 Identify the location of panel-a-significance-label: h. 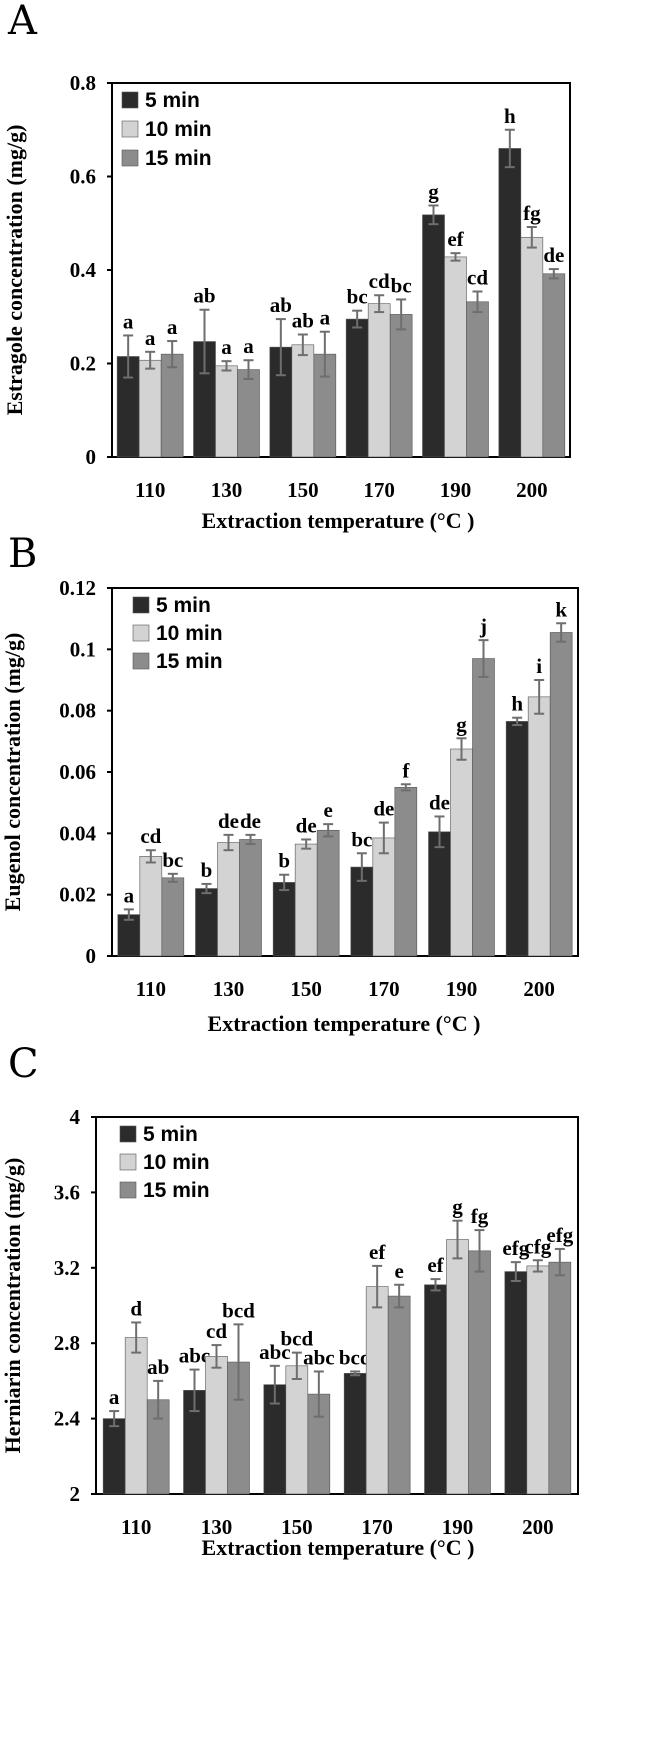
(510, 116).